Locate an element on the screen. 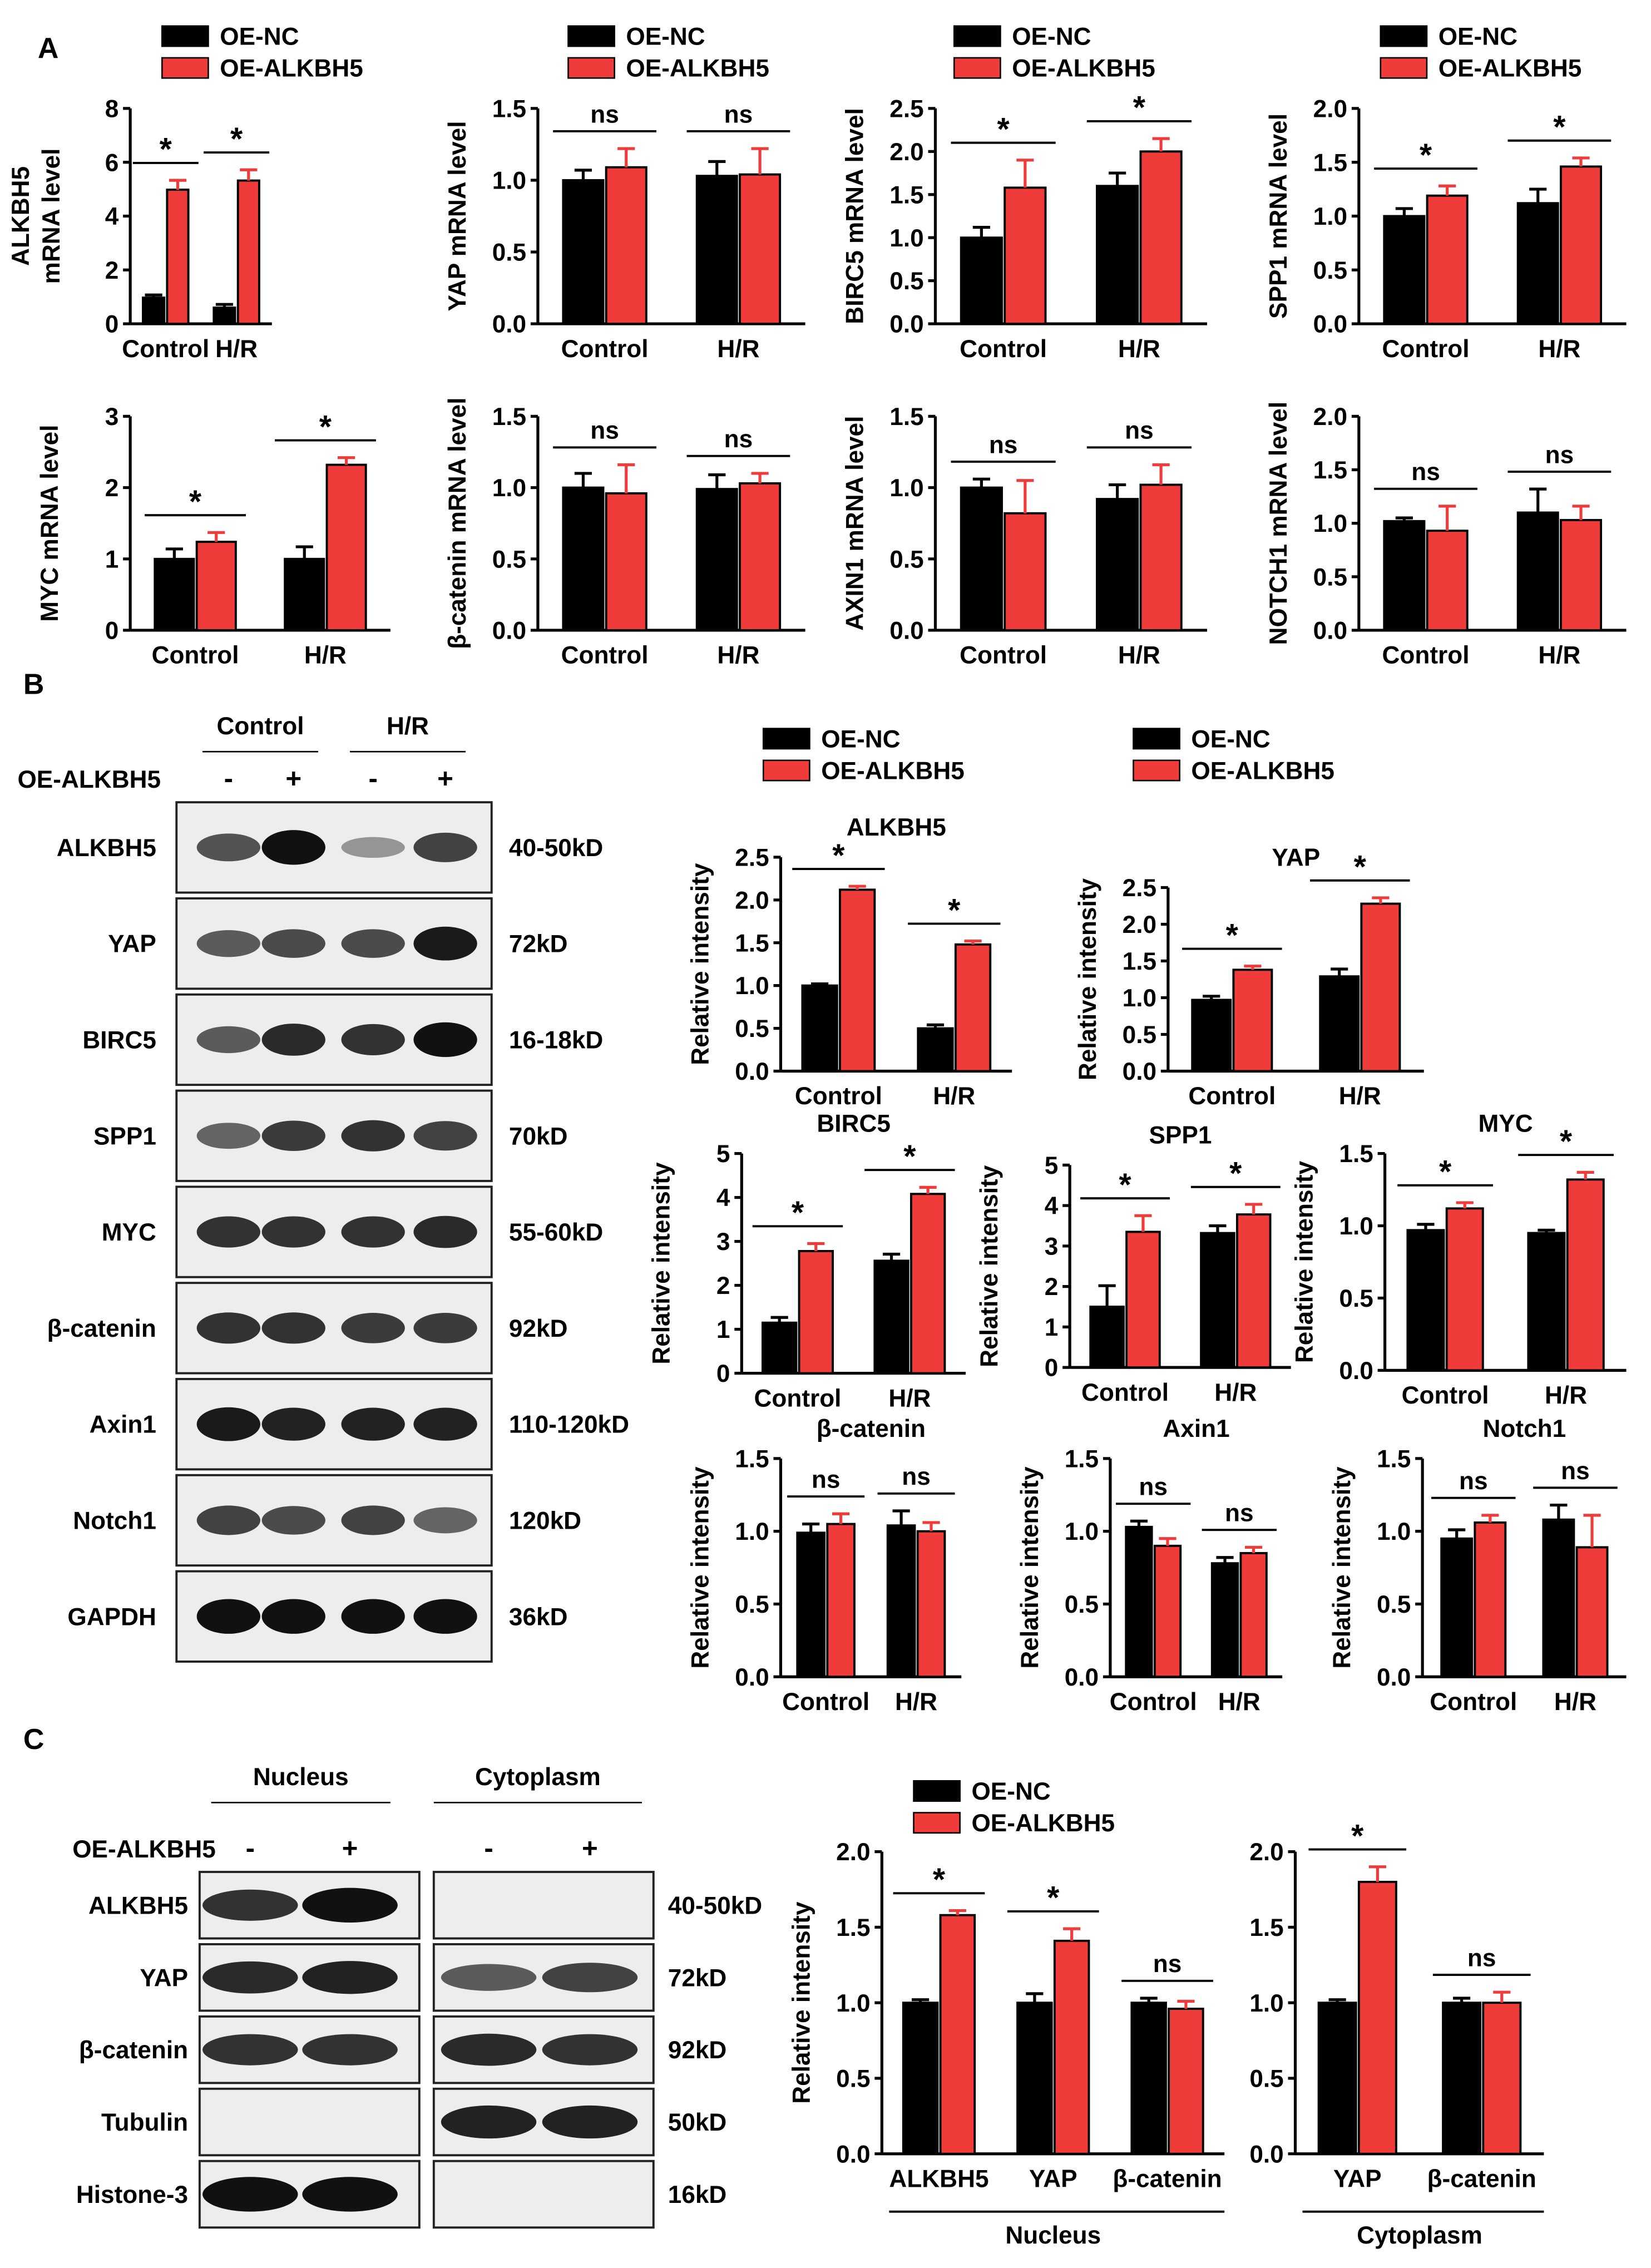 The height and width of the screenshot is (2268, 1651). y-axis-label-line: β-catenin mRNA level is located at coordinates (457, 523).